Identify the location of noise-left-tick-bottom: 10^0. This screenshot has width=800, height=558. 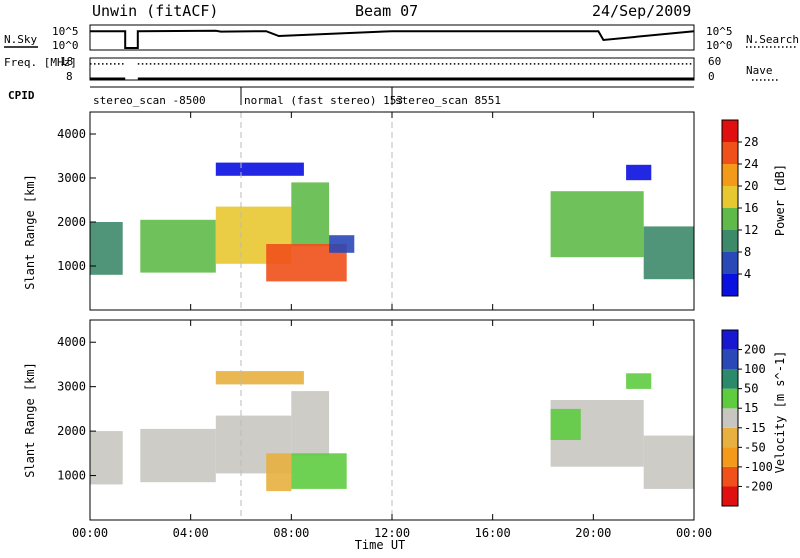
(65, 45).